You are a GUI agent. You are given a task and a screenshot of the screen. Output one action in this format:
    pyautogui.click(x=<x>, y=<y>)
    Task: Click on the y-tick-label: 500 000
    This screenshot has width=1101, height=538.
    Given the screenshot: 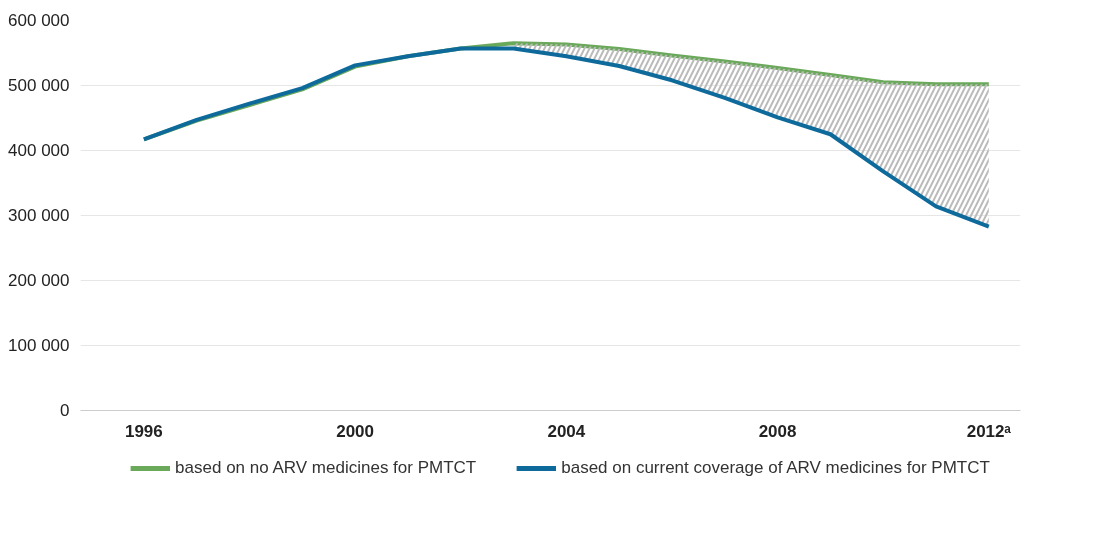 What is the action you would take?
    pyautogui.click(x=39, y=85)
    